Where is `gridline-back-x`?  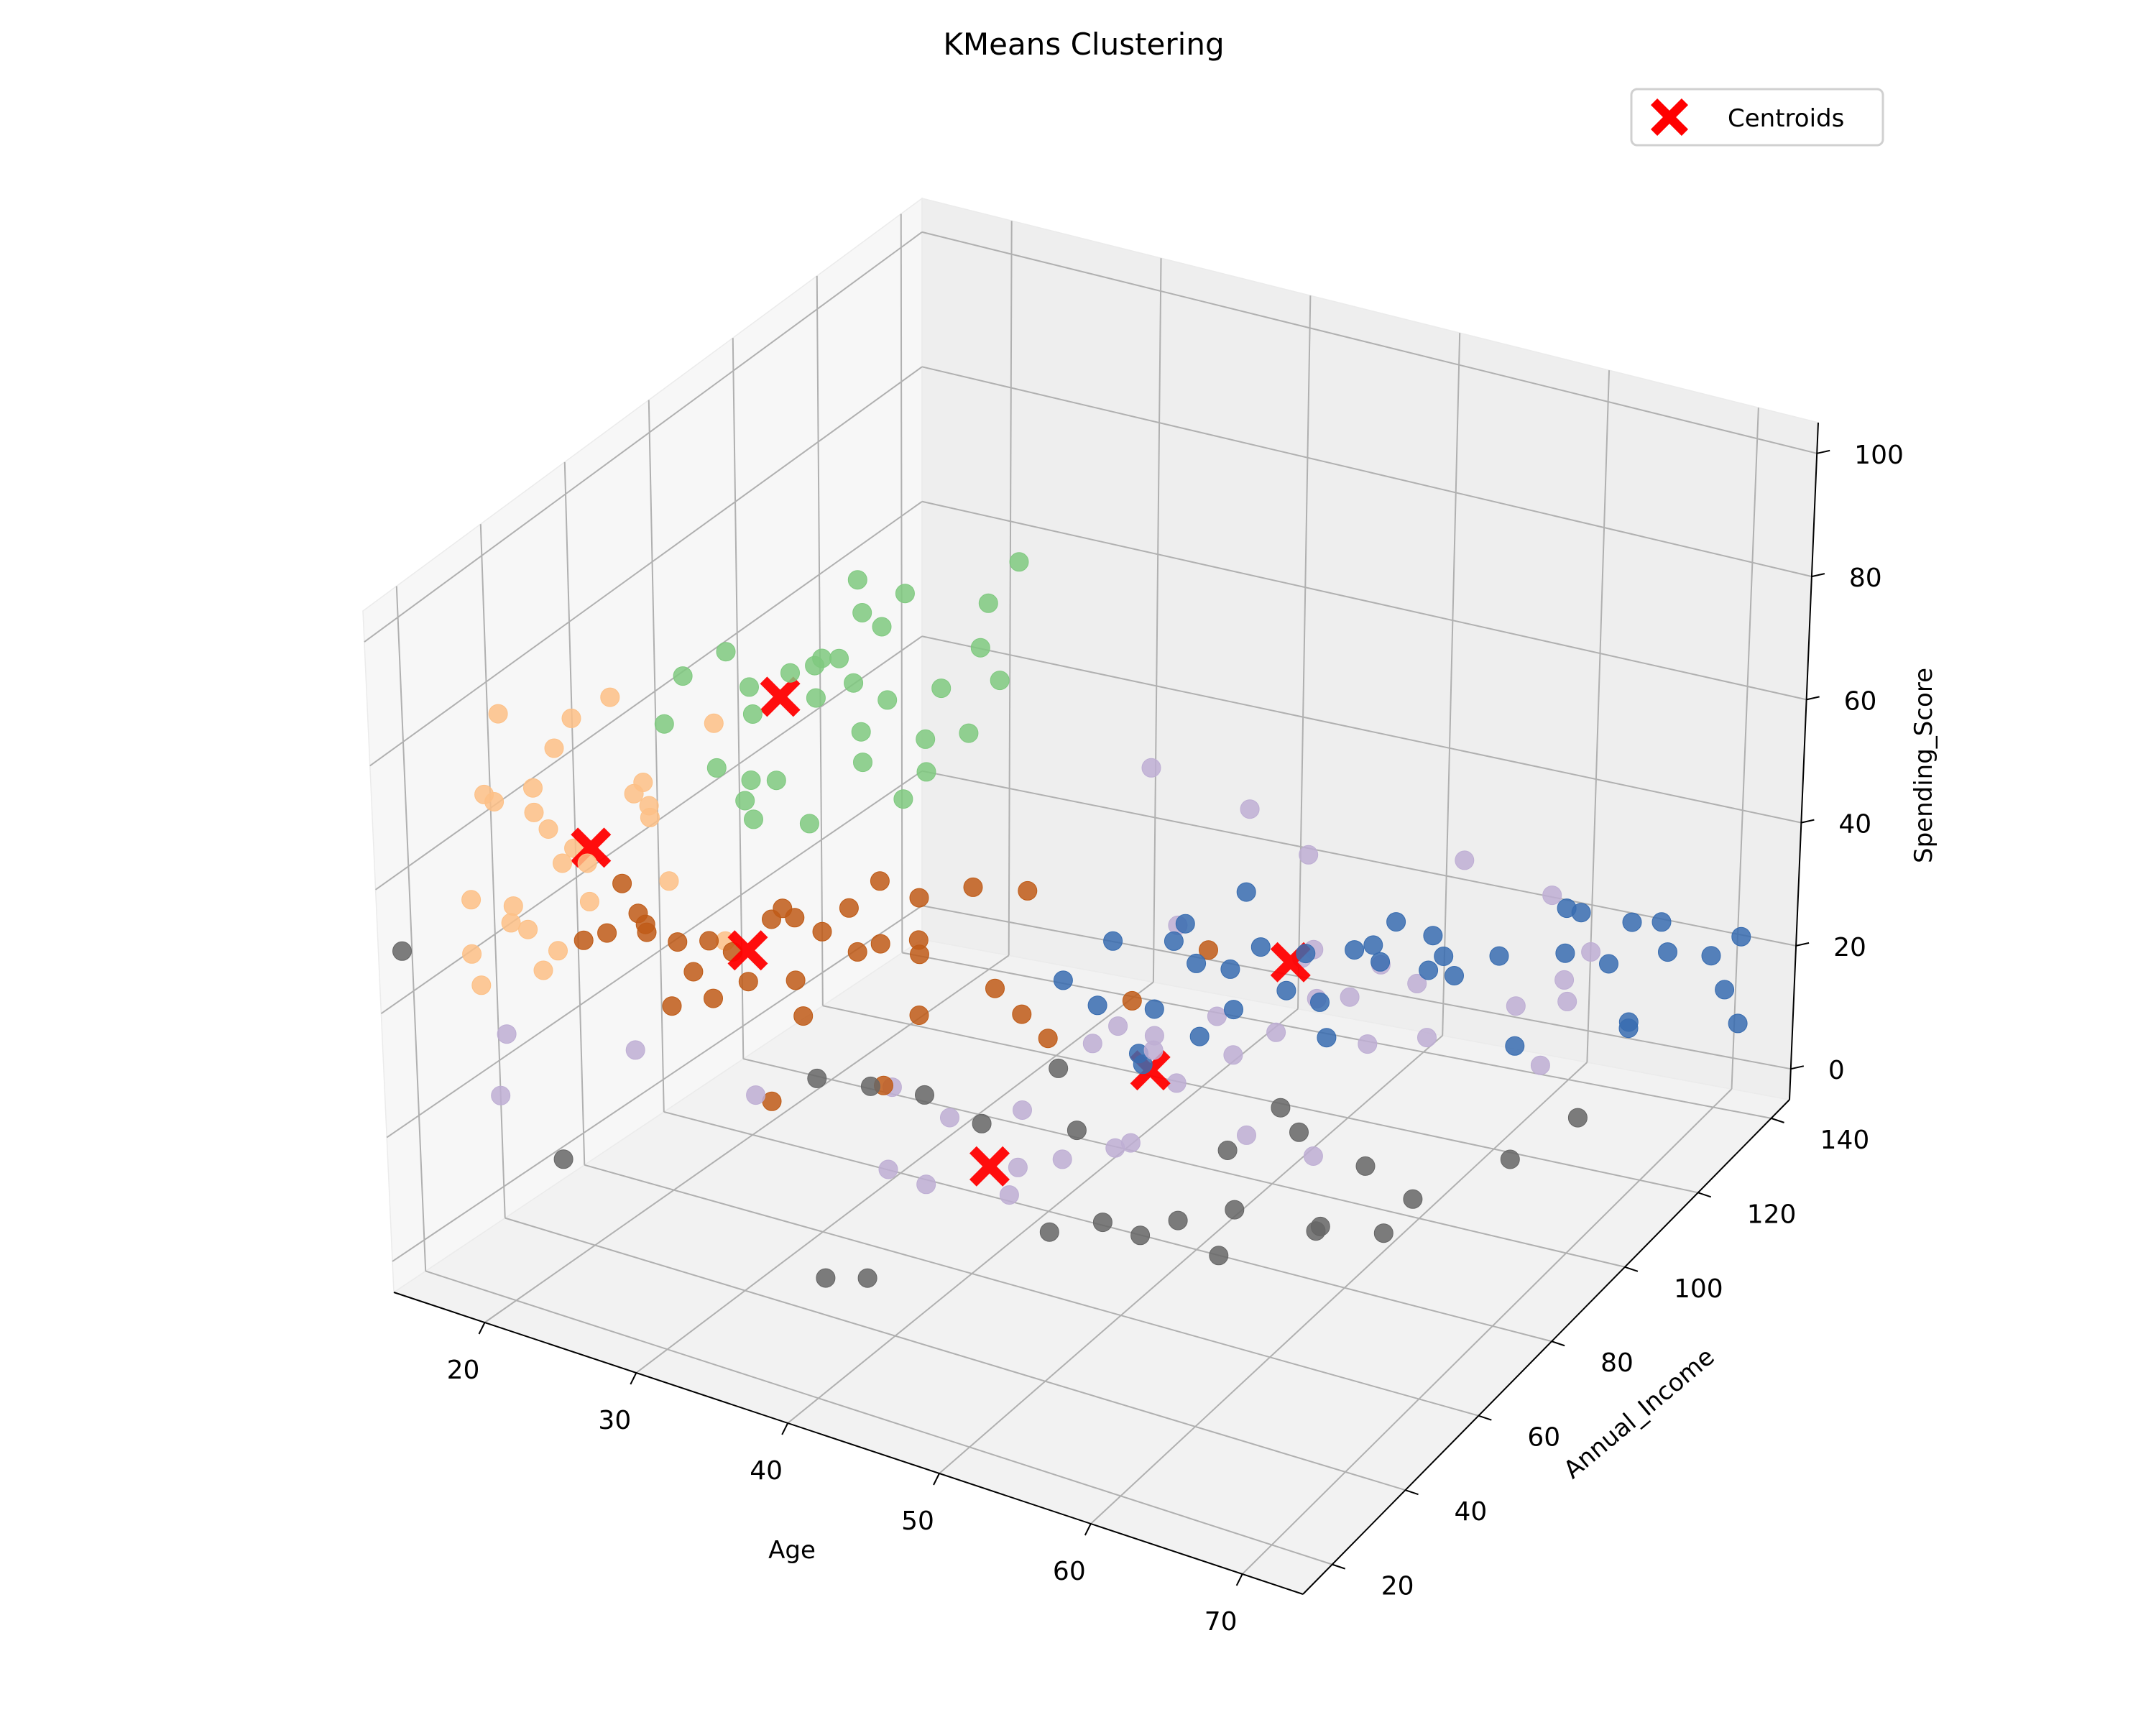
gridline-back-x is located at coordinates (1157, 620).